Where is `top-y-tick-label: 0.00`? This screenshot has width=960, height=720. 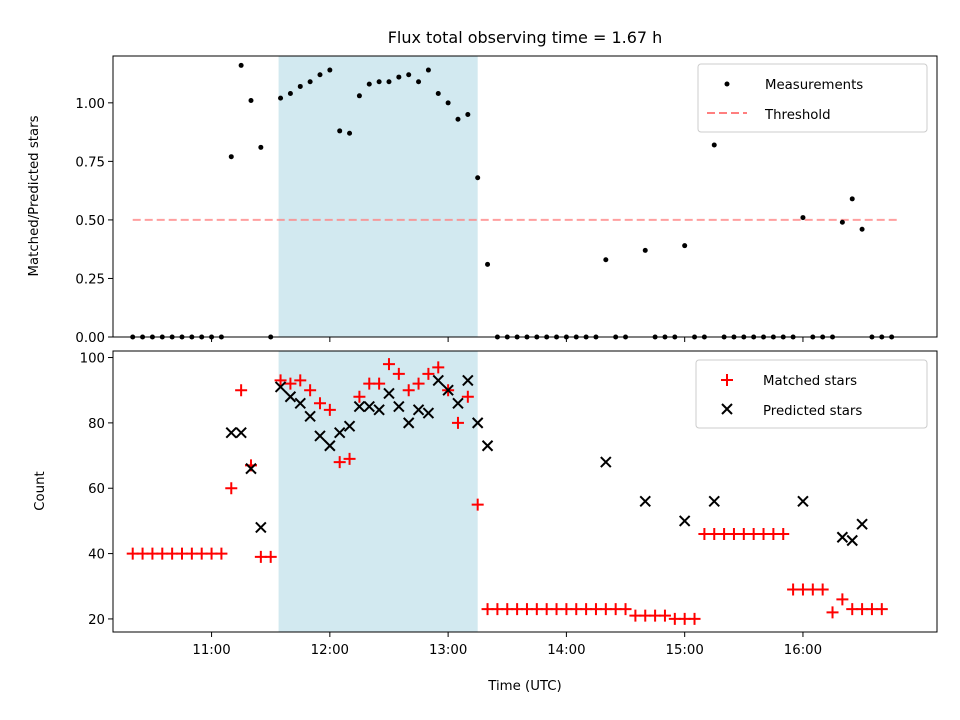 top-y-tick-label: 0.00 is located at coordinates (90, 338).